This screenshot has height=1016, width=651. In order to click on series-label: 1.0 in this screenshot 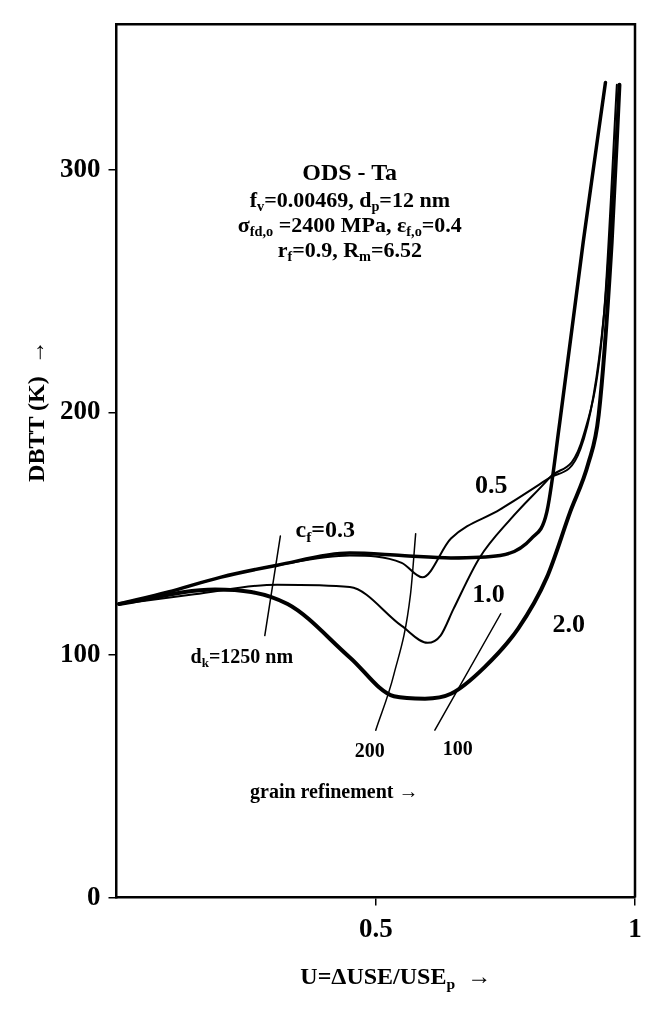, I will do `click(488, 593)`.